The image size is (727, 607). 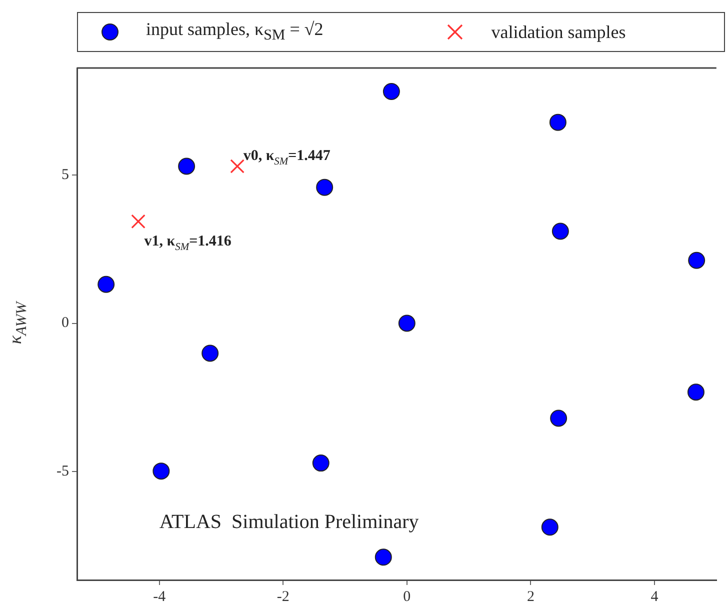 What do you see at coordinates (235, 32) in the screenshot?
I see `legend-label: input samples, κ$_{SM}$ = √2` at bounding box center [235, 32].